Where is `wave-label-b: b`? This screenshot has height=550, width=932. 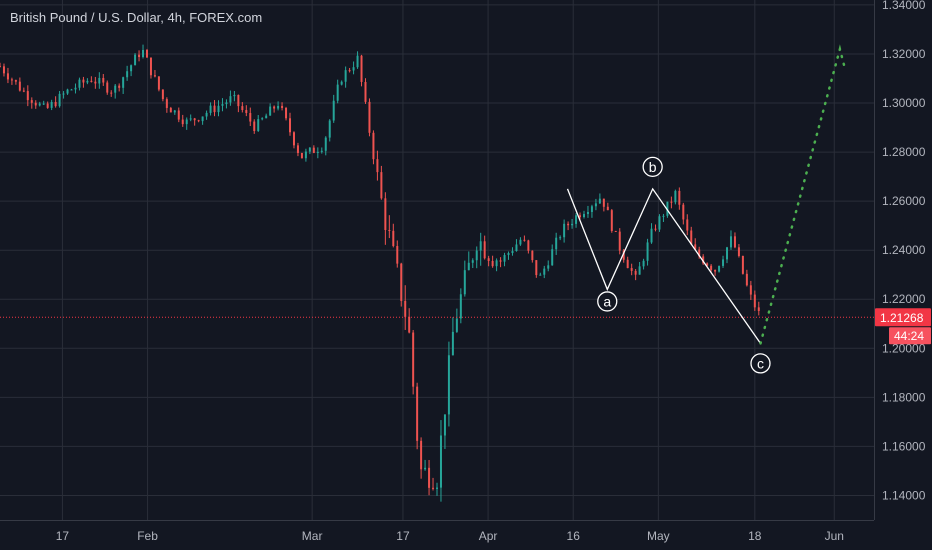 wave-label-b: b is located at coordinates (653, 167).